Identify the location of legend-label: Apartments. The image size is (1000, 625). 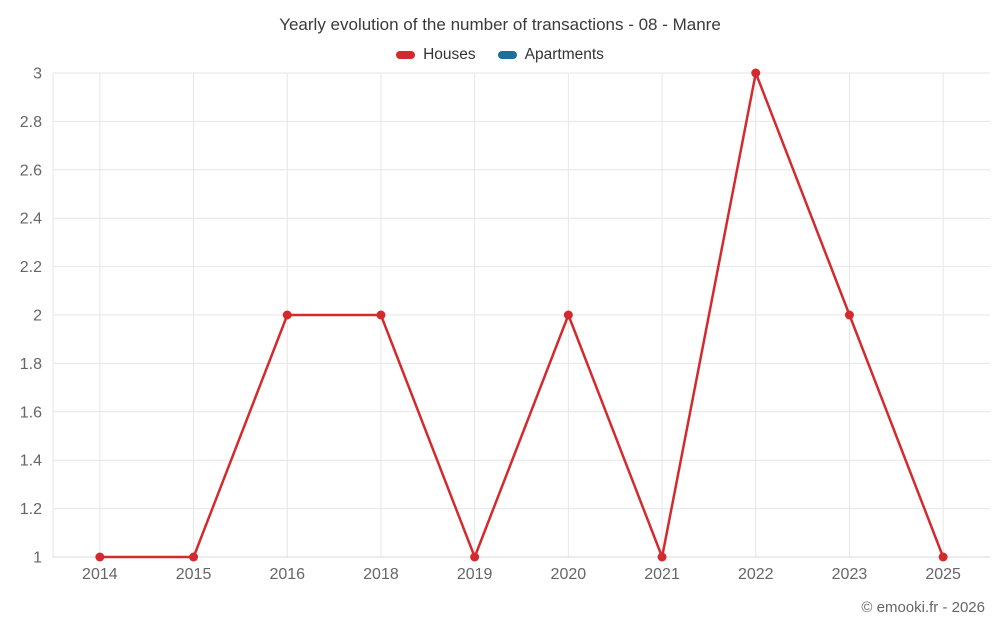
(564, 54).